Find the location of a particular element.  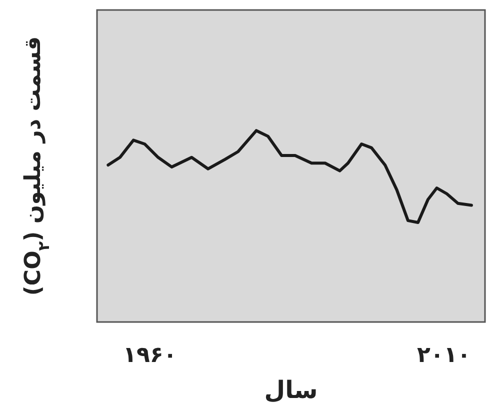

x-tick-label: ۲۰۱۰ is located at coordinates (443, 355).